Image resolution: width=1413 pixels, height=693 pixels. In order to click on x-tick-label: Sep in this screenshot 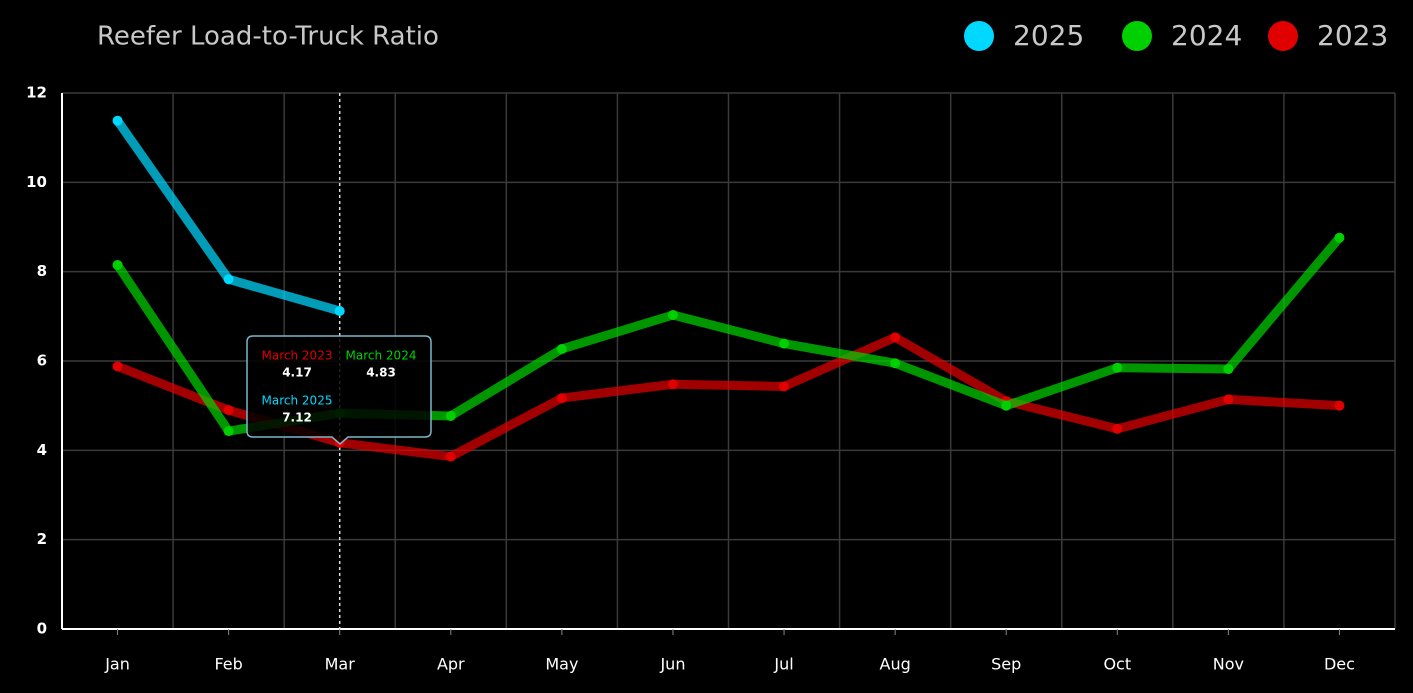, I will do `click(1006, 664)`.